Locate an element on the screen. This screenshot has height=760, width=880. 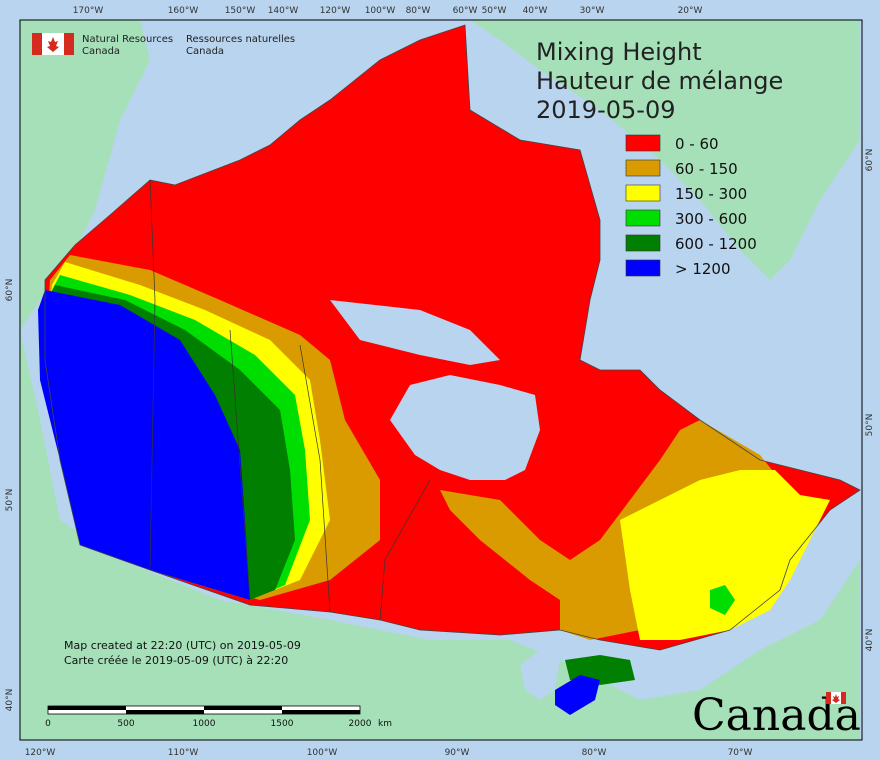
grat-top-label: 30°W is located at coordinates (592, 11).